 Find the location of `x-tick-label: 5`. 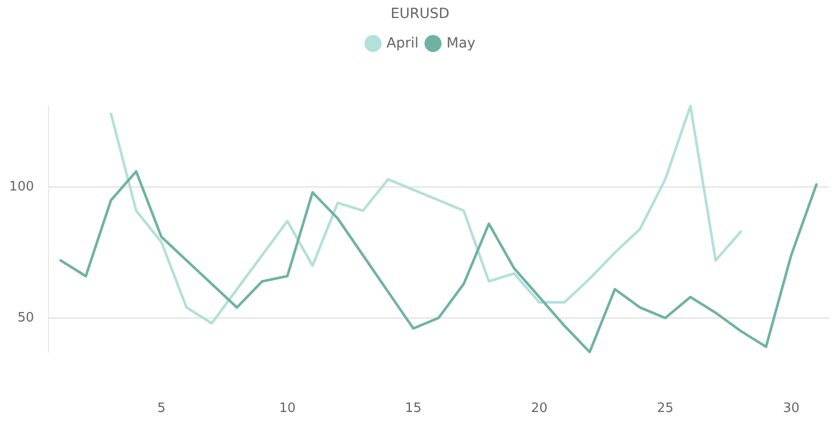

x-tick-label: 5 is located at coordinates (161, 408).